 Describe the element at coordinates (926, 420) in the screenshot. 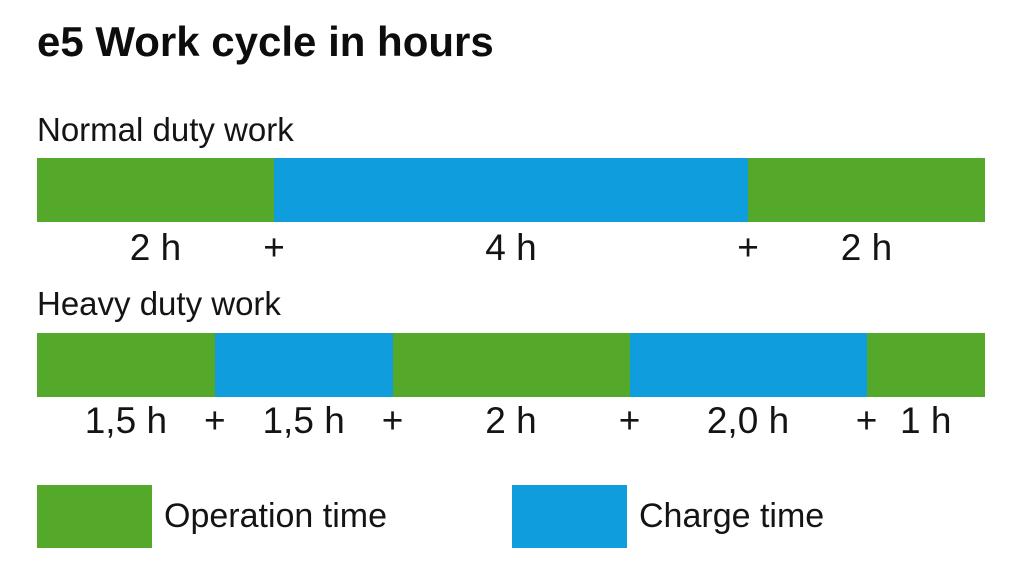

I see `segment-hours-label: 1 h` at that location.